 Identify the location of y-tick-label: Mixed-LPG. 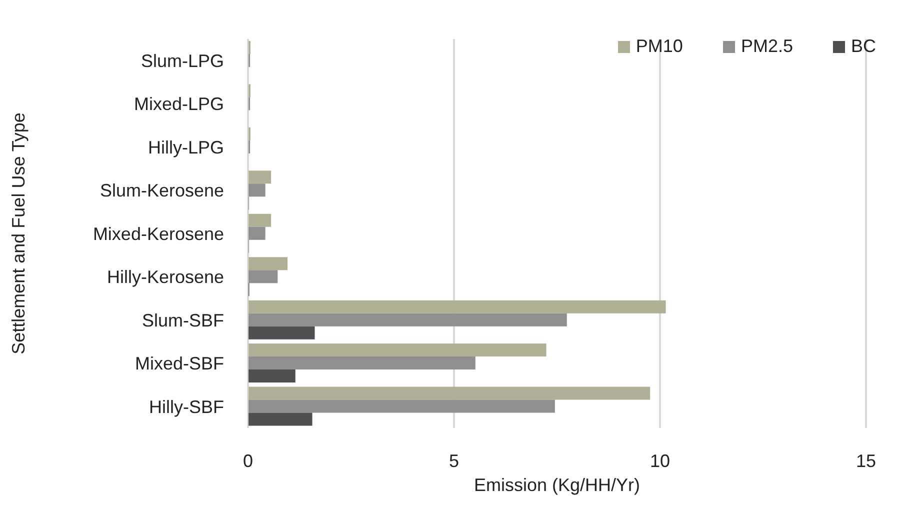
(179, 104).